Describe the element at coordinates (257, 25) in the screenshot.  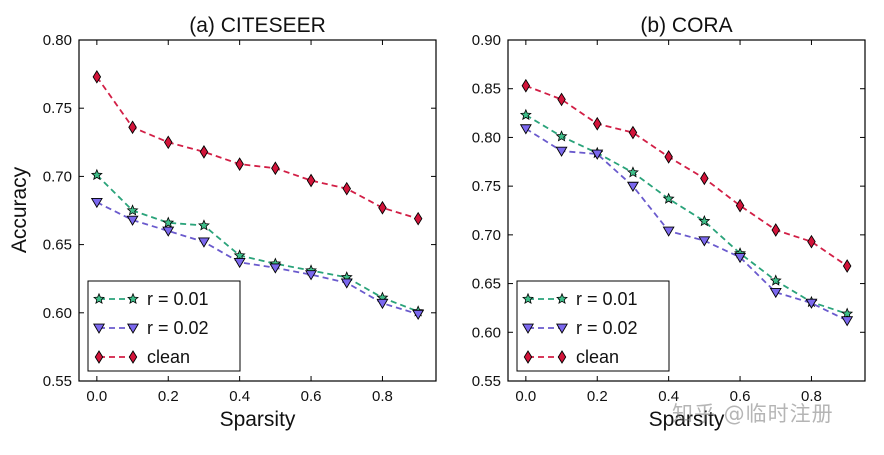
I see `chart-title: (a) CITESEER` at that location.